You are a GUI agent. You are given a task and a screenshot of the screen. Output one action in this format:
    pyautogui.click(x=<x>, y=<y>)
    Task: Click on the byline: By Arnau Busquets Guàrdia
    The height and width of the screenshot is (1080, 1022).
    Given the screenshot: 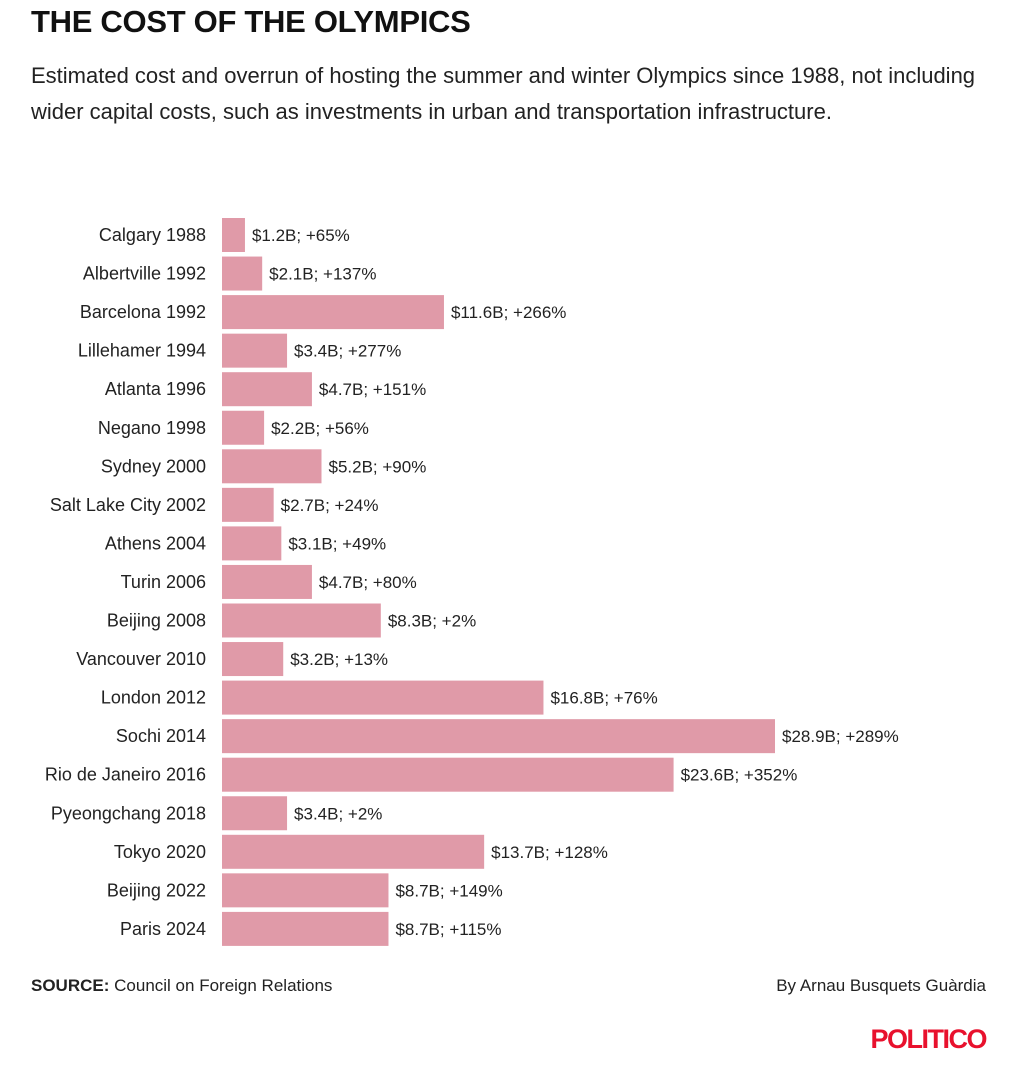 What is the action you would take?
    pyautogui.click(x=881, y=985)
    